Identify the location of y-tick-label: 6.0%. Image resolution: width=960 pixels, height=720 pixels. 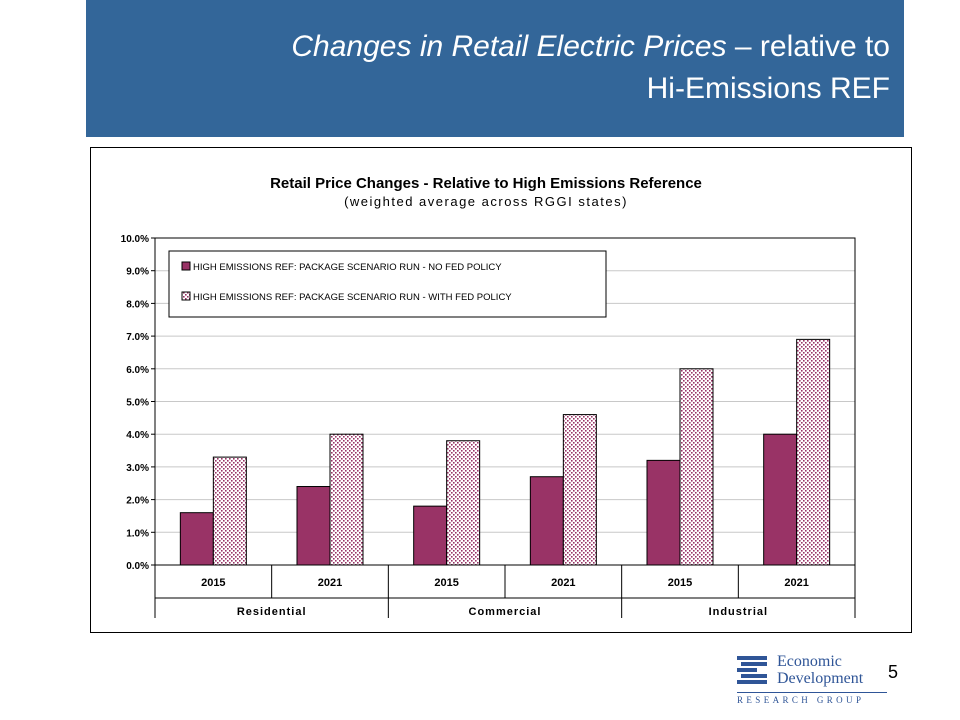
(137, 370).